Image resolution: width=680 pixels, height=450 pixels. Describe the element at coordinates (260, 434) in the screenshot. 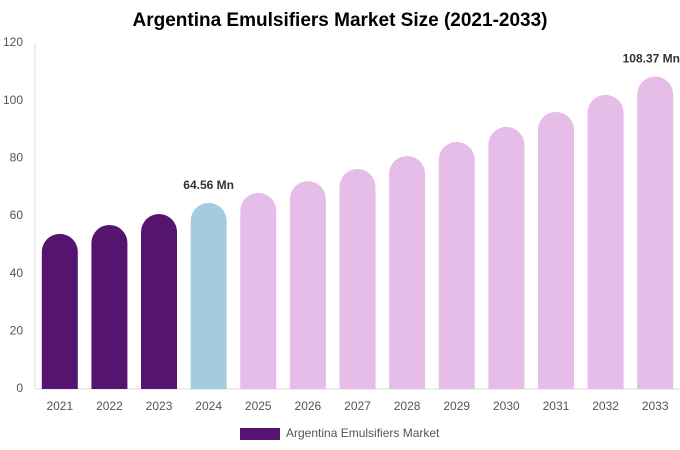

I see `legend-swatch` at that location.